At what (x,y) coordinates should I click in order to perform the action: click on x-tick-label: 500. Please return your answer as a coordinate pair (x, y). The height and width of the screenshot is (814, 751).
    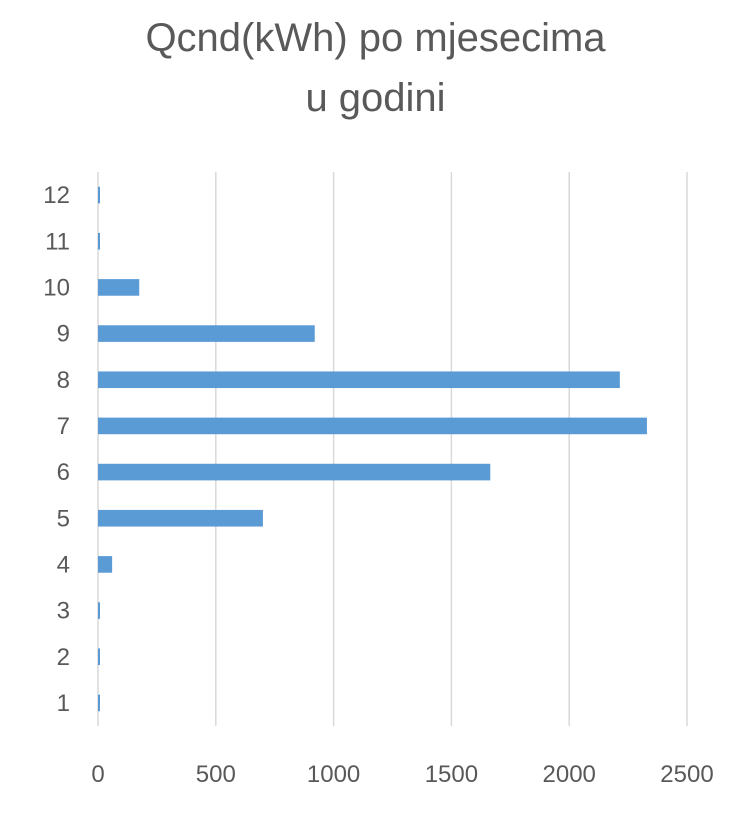
    Looking at the image, I should click on (216, 774).